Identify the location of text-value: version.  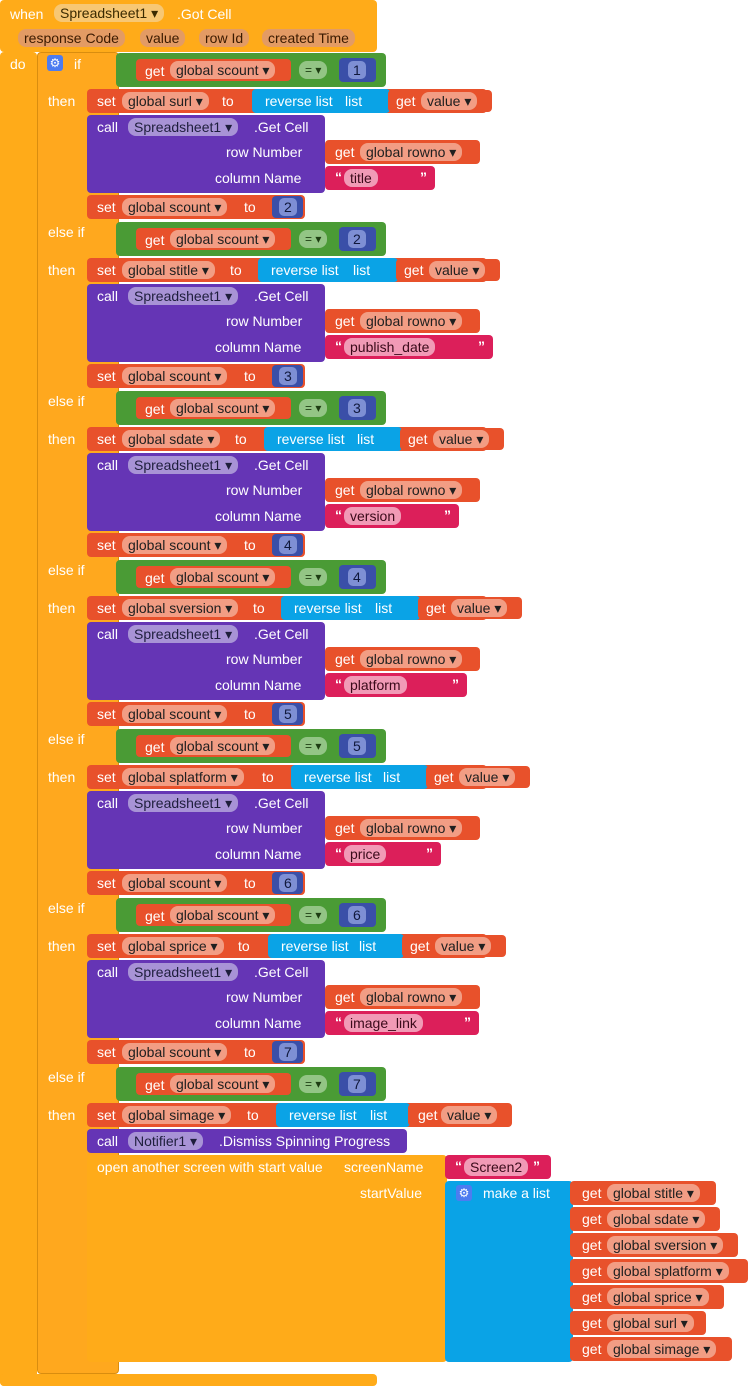
(373, 516).